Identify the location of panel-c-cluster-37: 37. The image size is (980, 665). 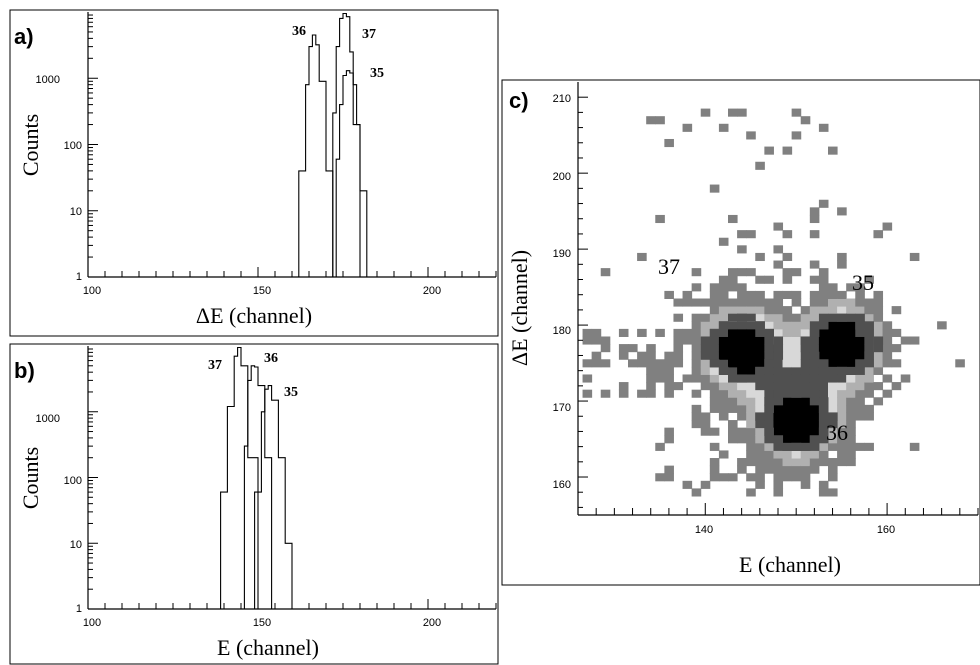
(669, 266).